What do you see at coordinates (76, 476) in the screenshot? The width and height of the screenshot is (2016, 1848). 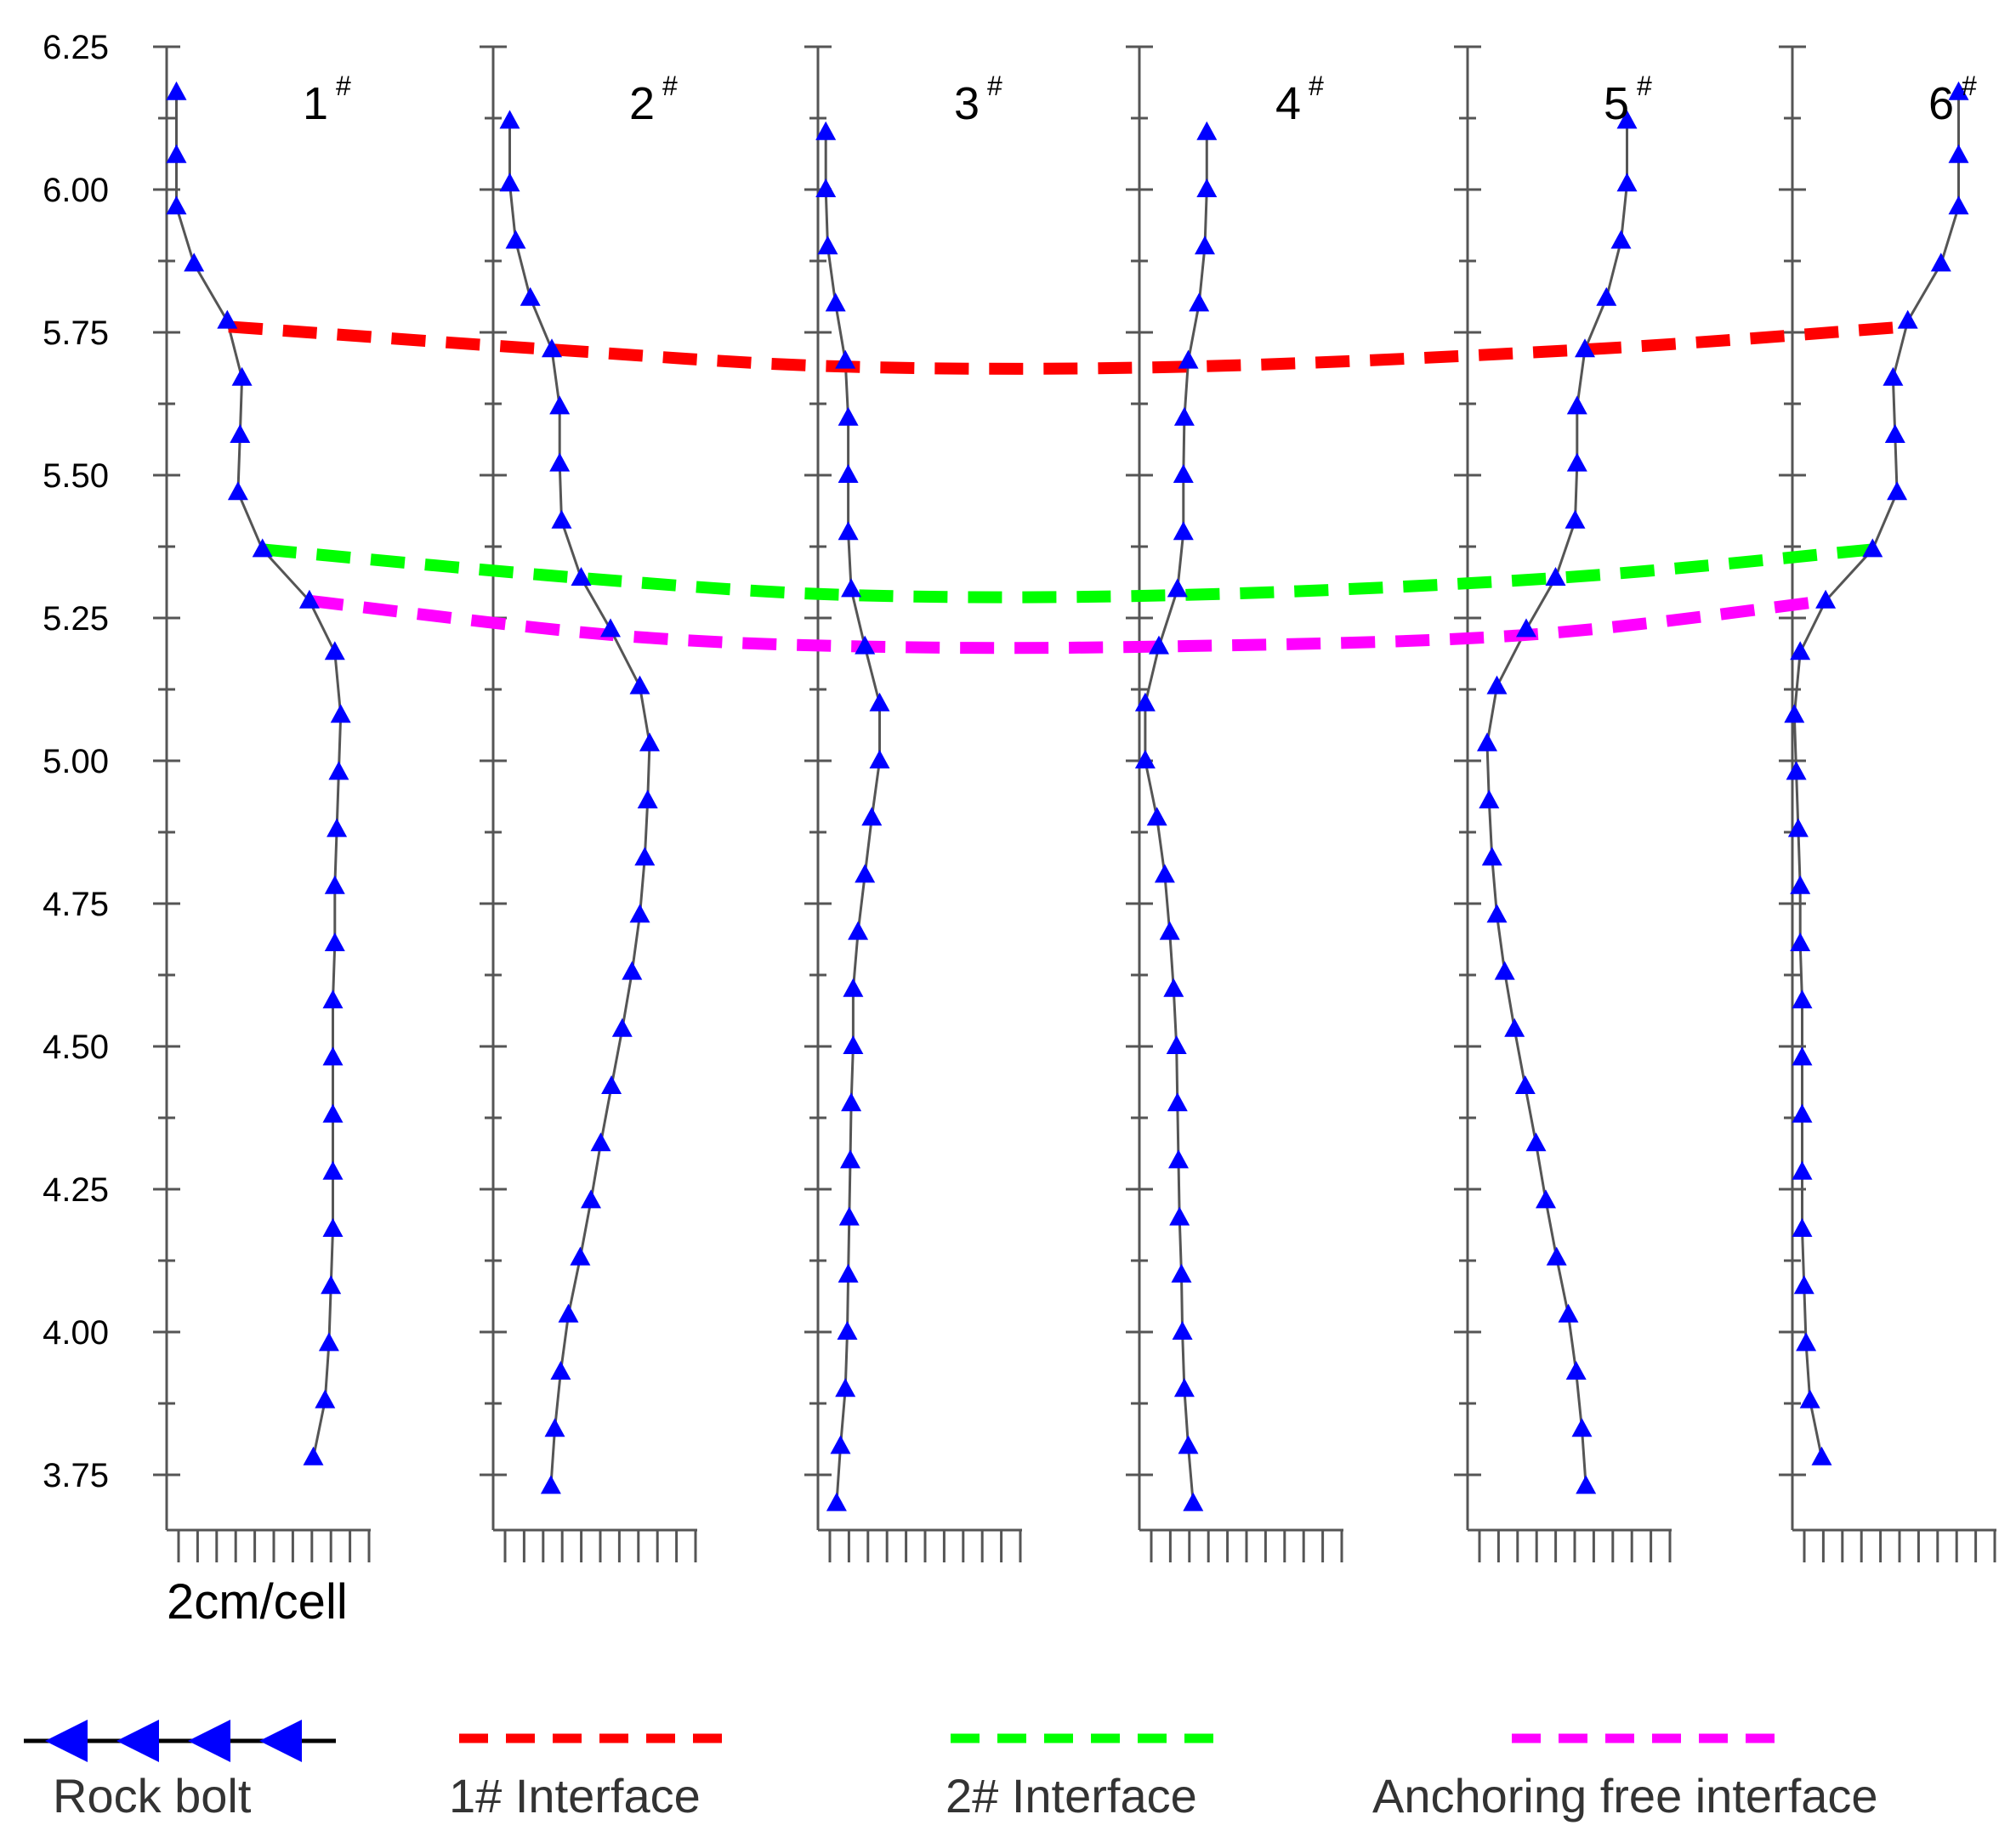 I see `y-tick-label: 5.50` at bounding box center [76, 476].